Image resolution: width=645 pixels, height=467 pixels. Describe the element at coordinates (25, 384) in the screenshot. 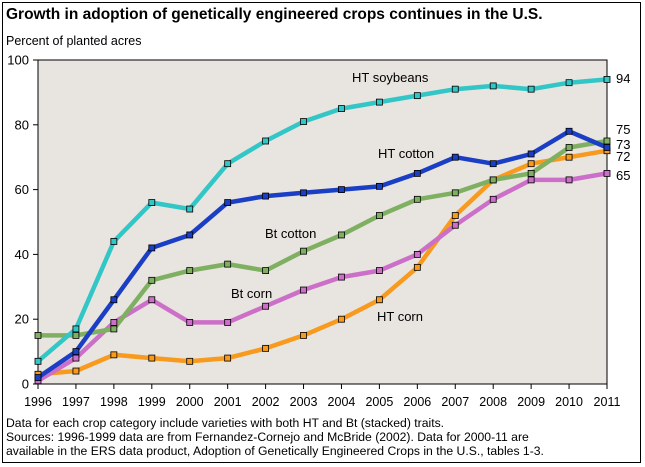

I see `y-tick-label: 0` at that location.